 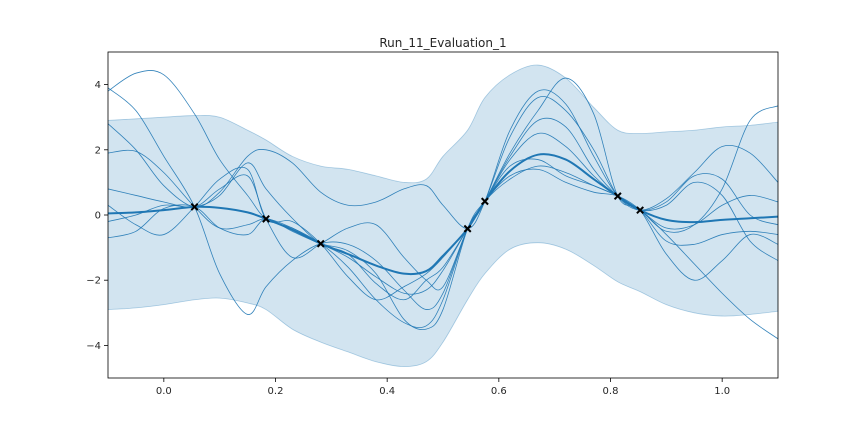 I want to click on x-tick-label: 0.4, so click(x=387, y=391).